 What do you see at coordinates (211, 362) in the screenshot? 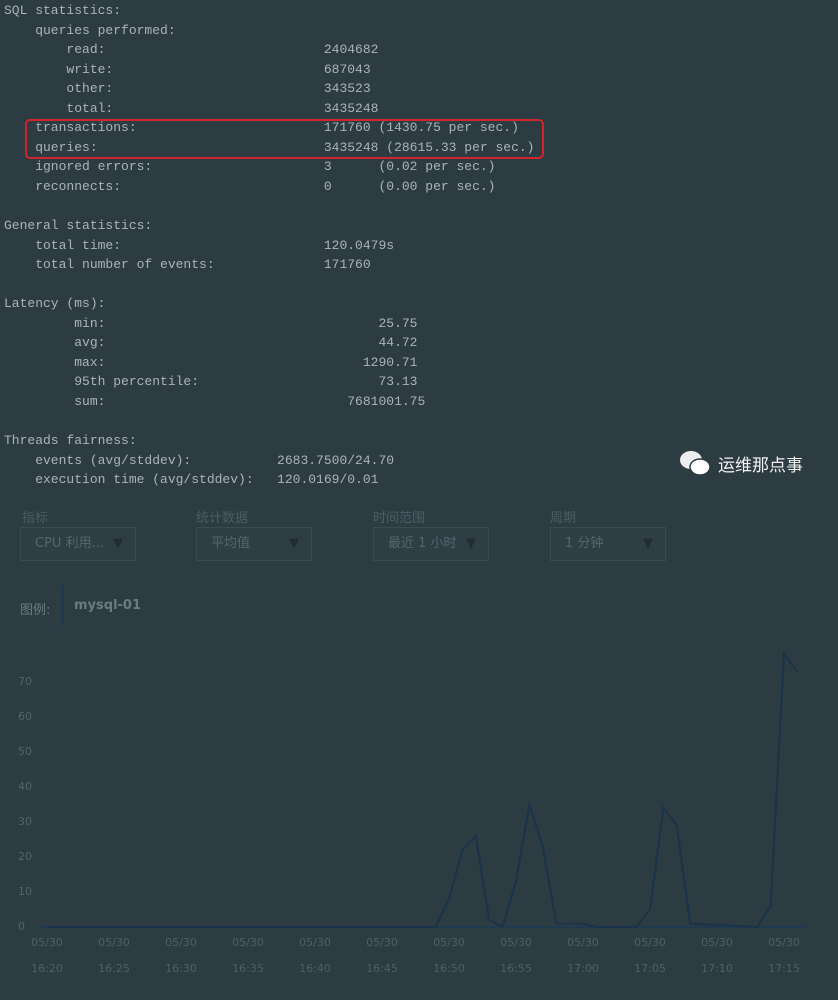
I see `terminal-line: max: 1290.71` at bounding box center [211, 362].